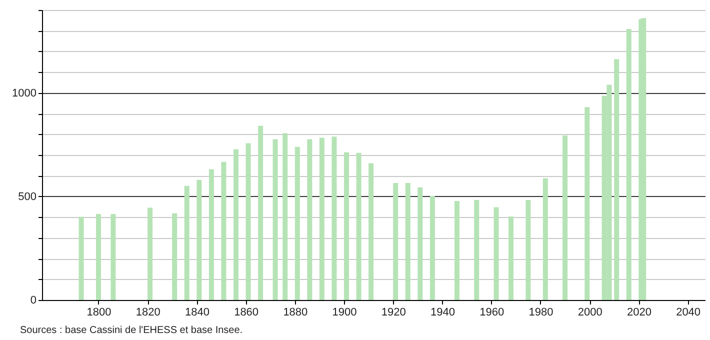  What do you see at coordinates (131, 330) in the screenshot?
I see `source-note: Sources : base Cassini de l'EHESS et base Insee.` at bounding box center [131, 330].